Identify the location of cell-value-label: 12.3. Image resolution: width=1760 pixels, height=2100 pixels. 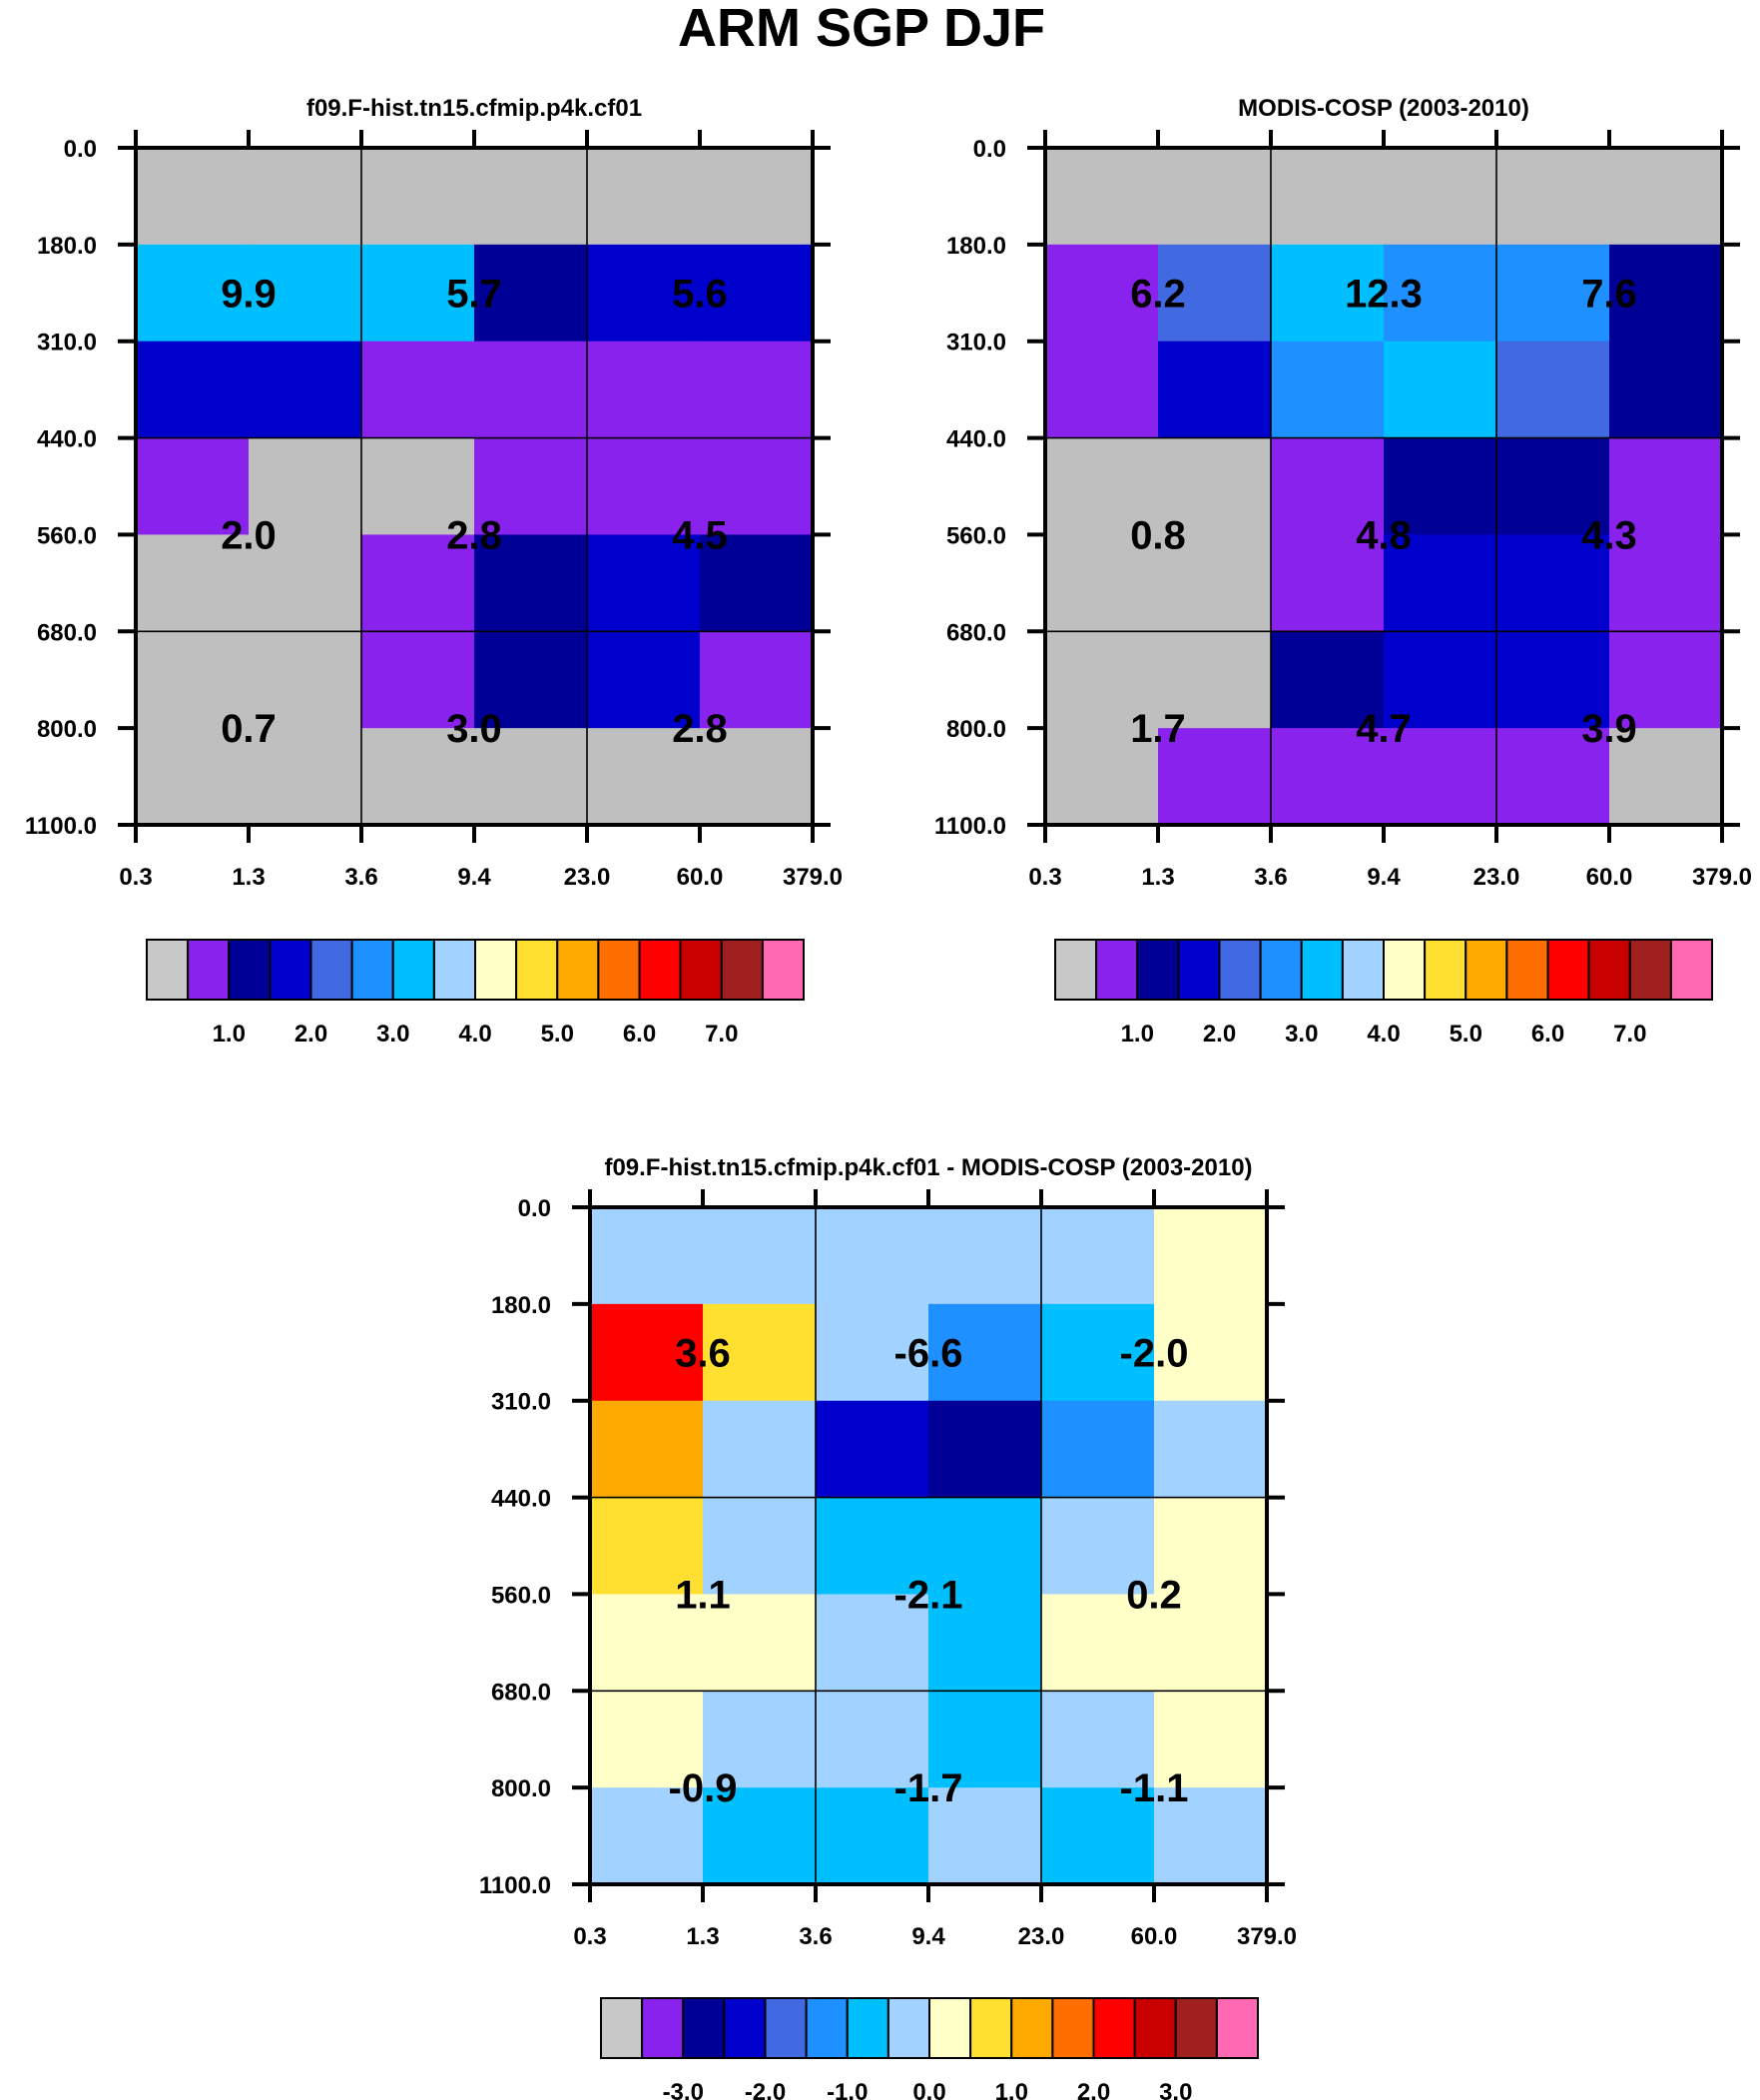
(1384, 294).